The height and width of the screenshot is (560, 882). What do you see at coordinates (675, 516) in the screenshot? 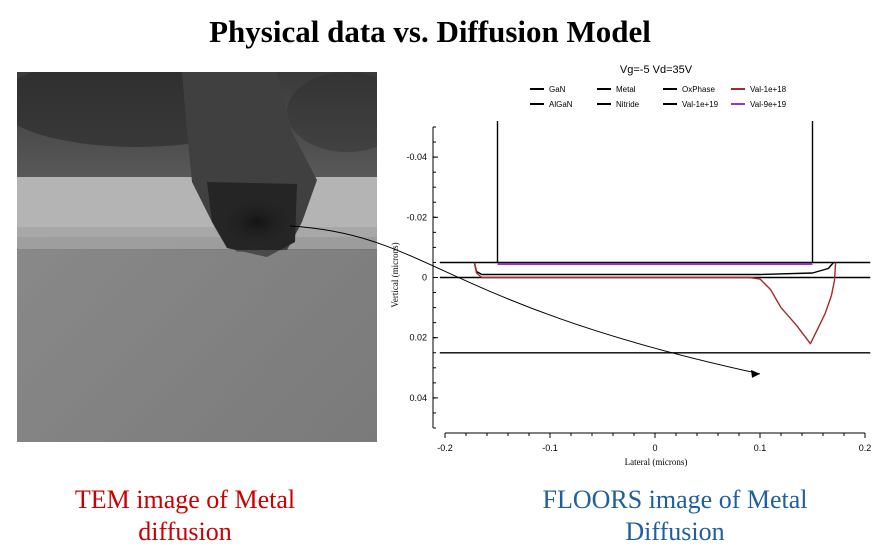
I see `caption-floors: FLOORS image of Metal Diffusion` at bounding box center [675, 516].